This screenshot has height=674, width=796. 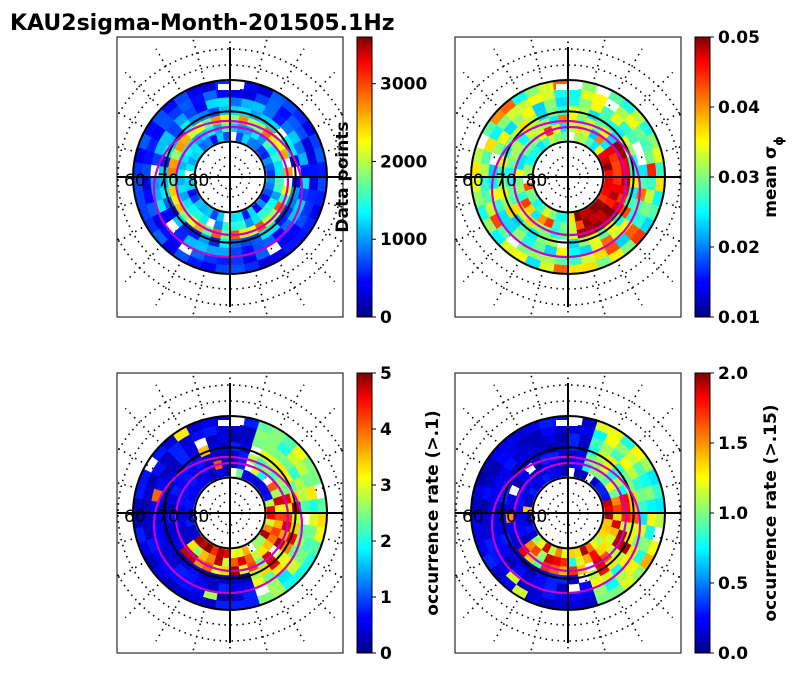 I want to click on colorbar-tick-label: 4, so click(x=386, y=430).